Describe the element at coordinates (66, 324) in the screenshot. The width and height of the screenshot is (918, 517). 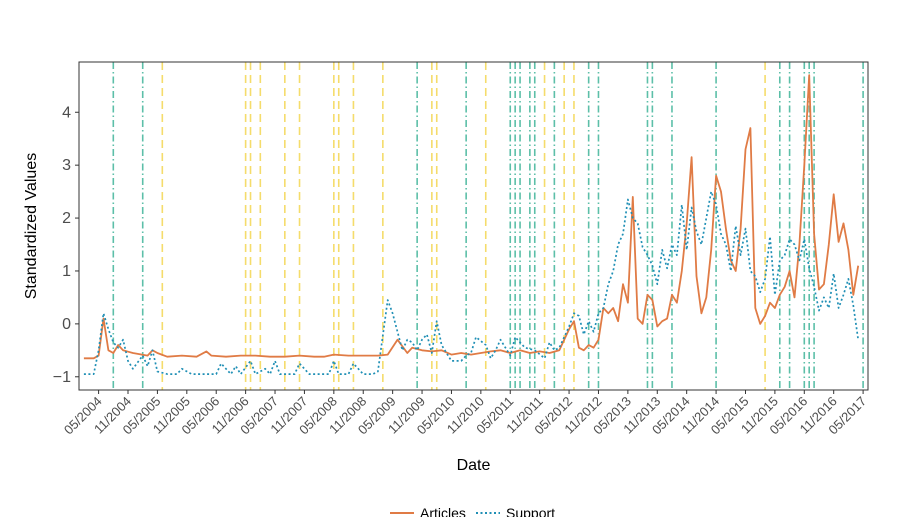
I see `y-tick-label: 0` at that location.